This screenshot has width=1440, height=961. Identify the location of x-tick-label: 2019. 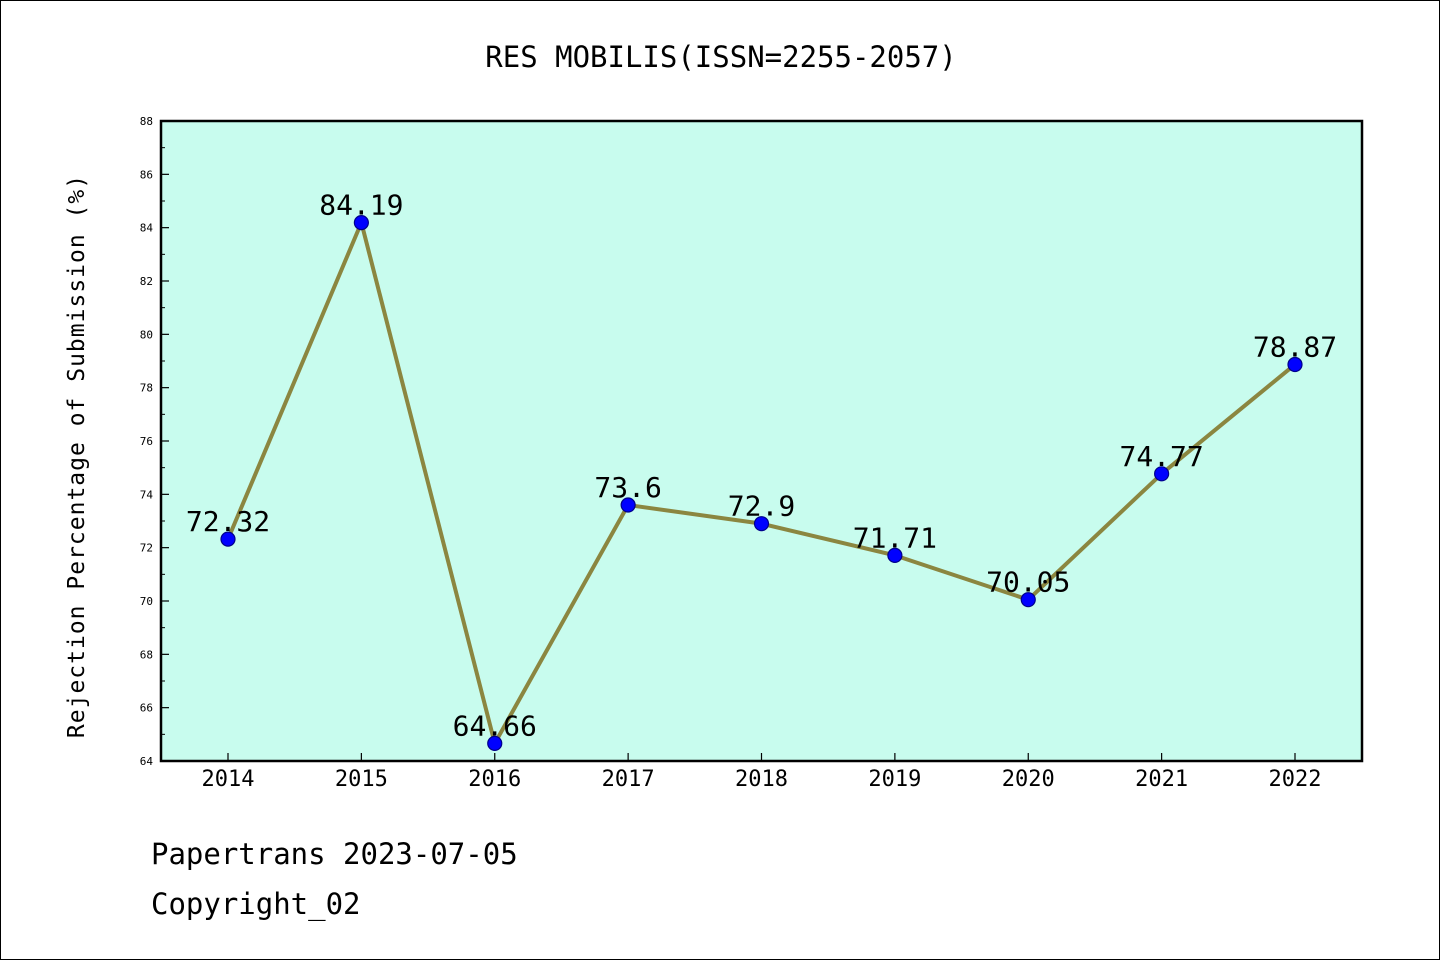
(894, 779).